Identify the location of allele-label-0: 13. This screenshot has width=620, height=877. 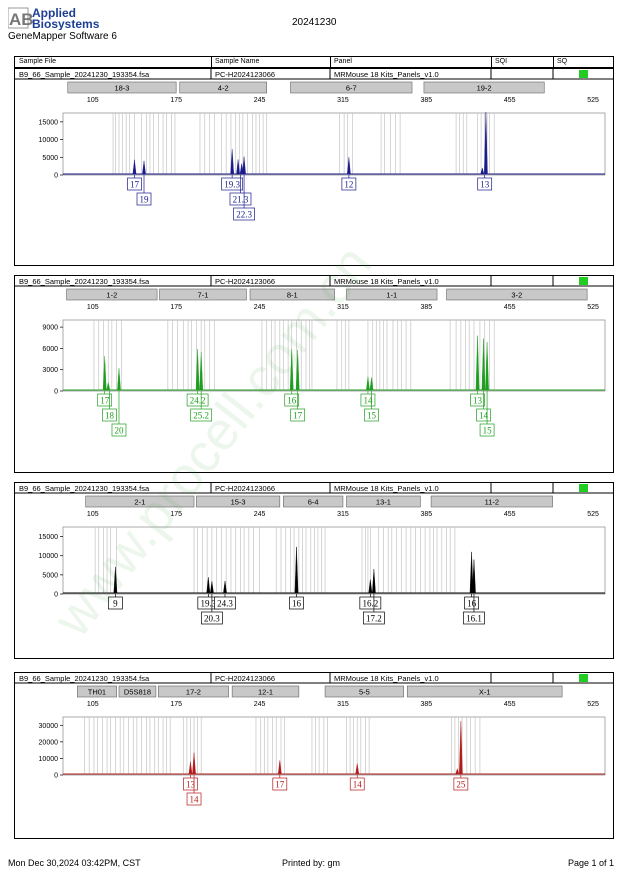
(191, 785).